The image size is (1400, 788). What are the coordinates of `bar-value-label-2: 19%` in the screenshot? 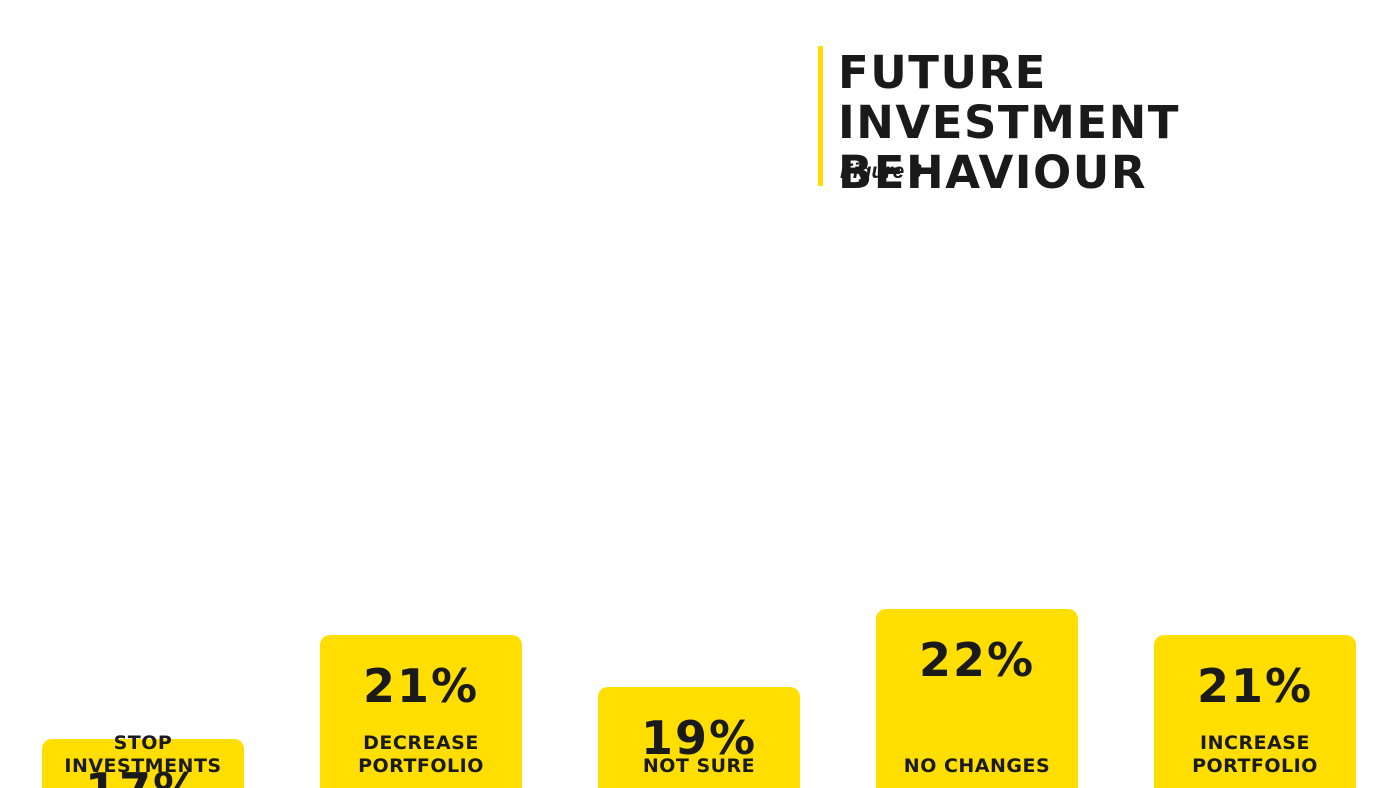 It's located at (699, 738).